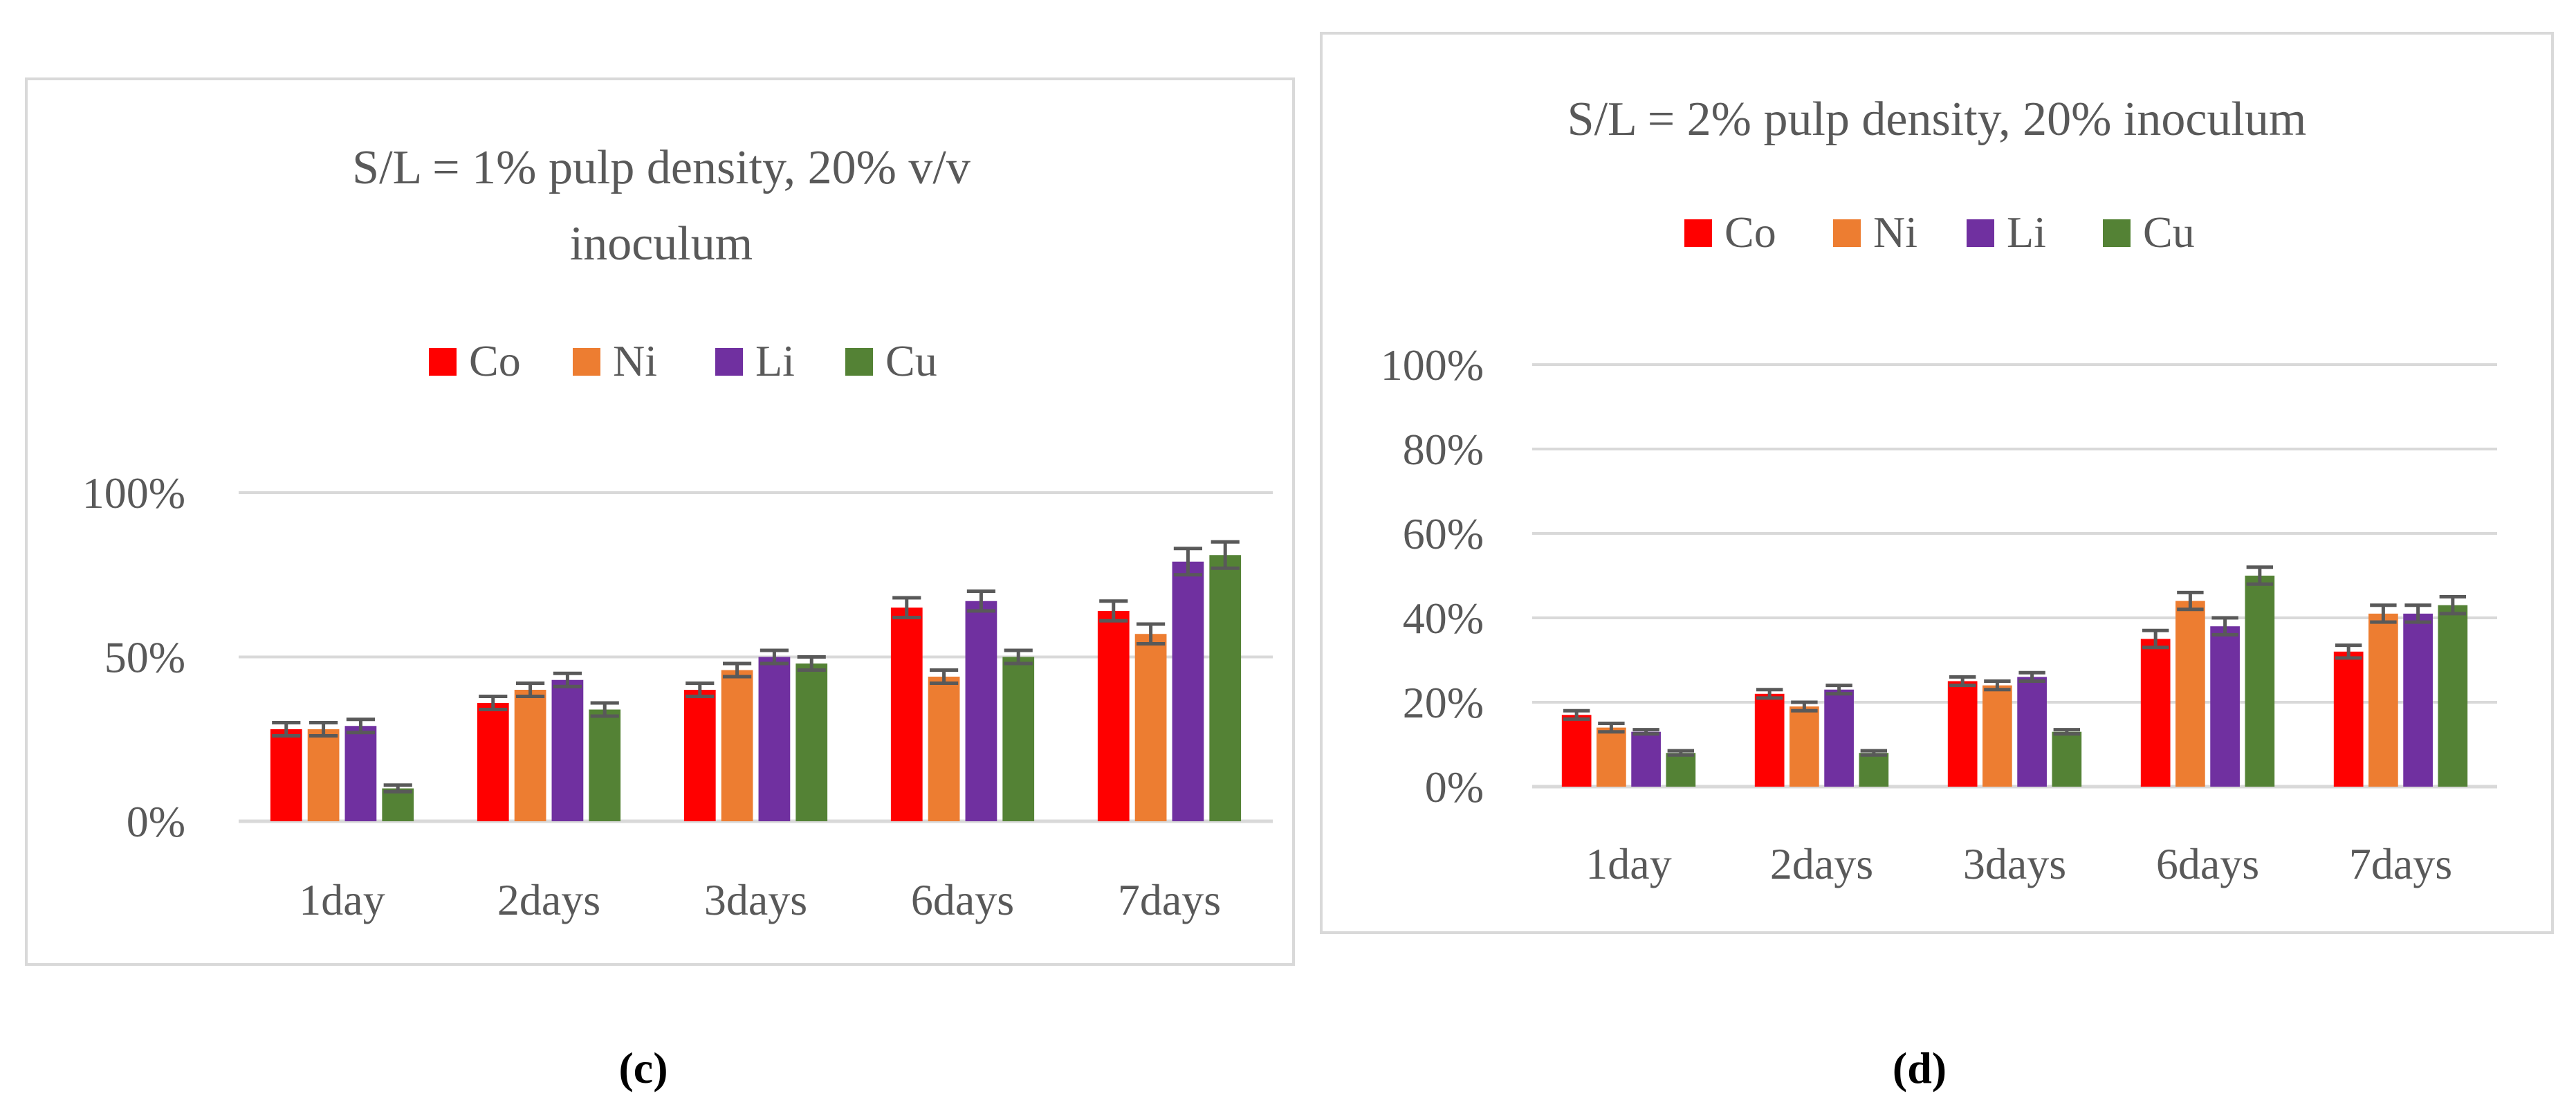  I want to click on legend-label-co: Co, so click(1750, 232).